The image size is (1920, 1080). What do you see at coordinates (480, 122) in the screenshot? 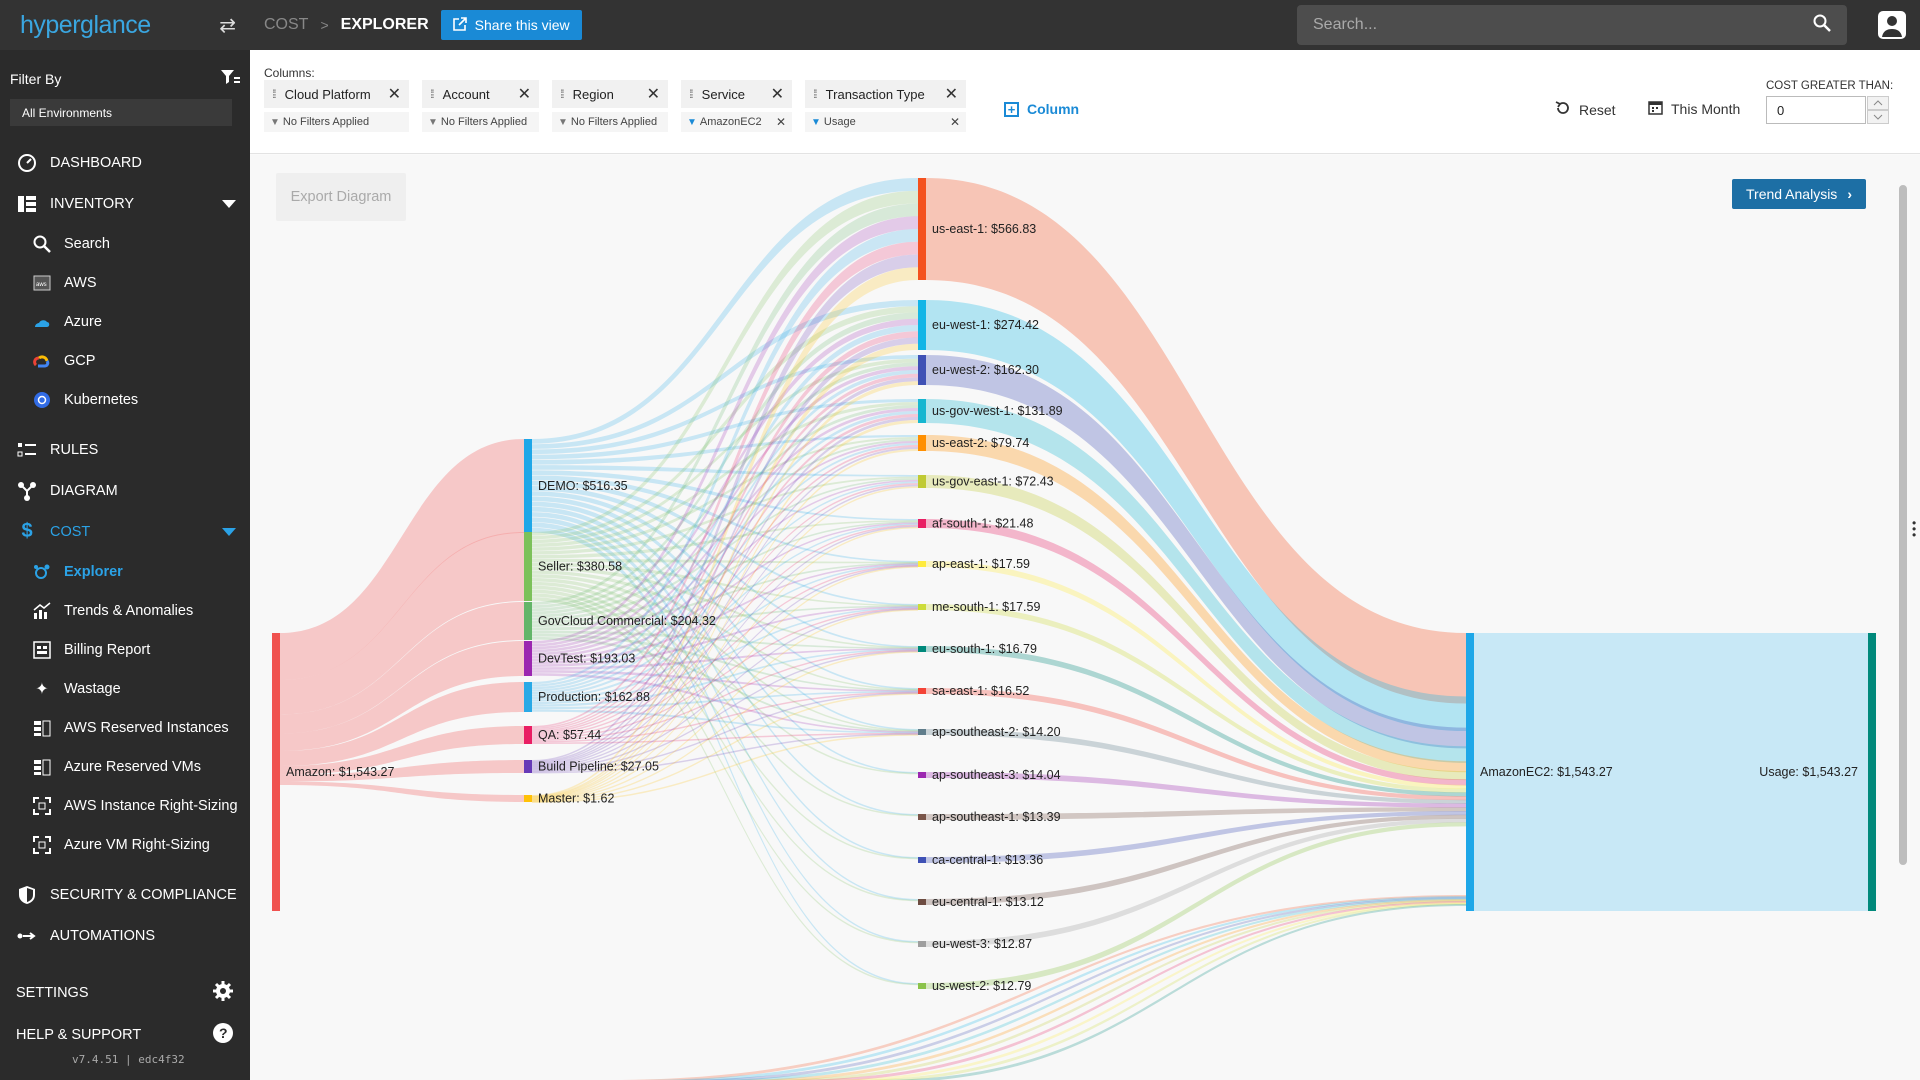
I see `filter-chip-account: ▼ No Filters Applied` at bounding box center [480, 122].